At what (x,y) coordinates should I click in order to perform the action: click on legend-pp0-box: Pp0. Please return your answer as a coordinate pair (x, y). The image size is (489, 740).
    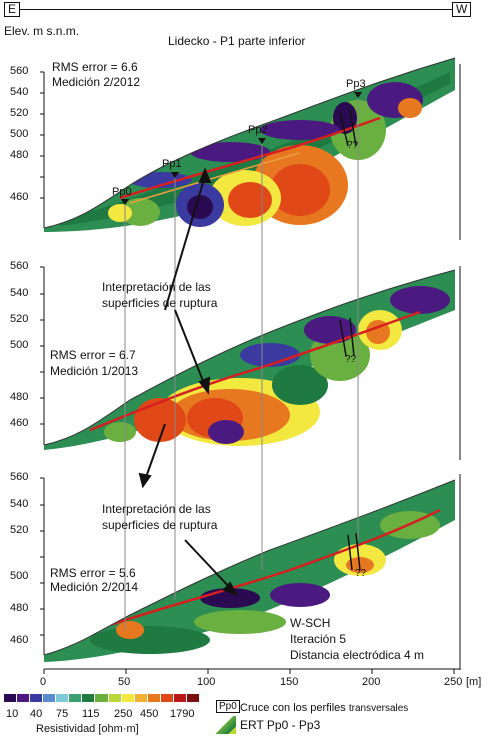
    Looking at the image, I should click on (228, 706).